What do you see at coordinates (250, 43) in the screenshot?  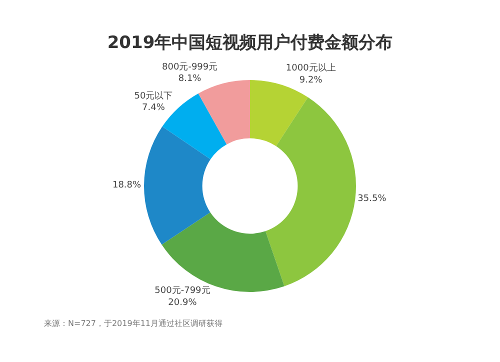 I see `chart-title: 2019年中国短视频用户付费金额分布` at bounding box center [250, 43].